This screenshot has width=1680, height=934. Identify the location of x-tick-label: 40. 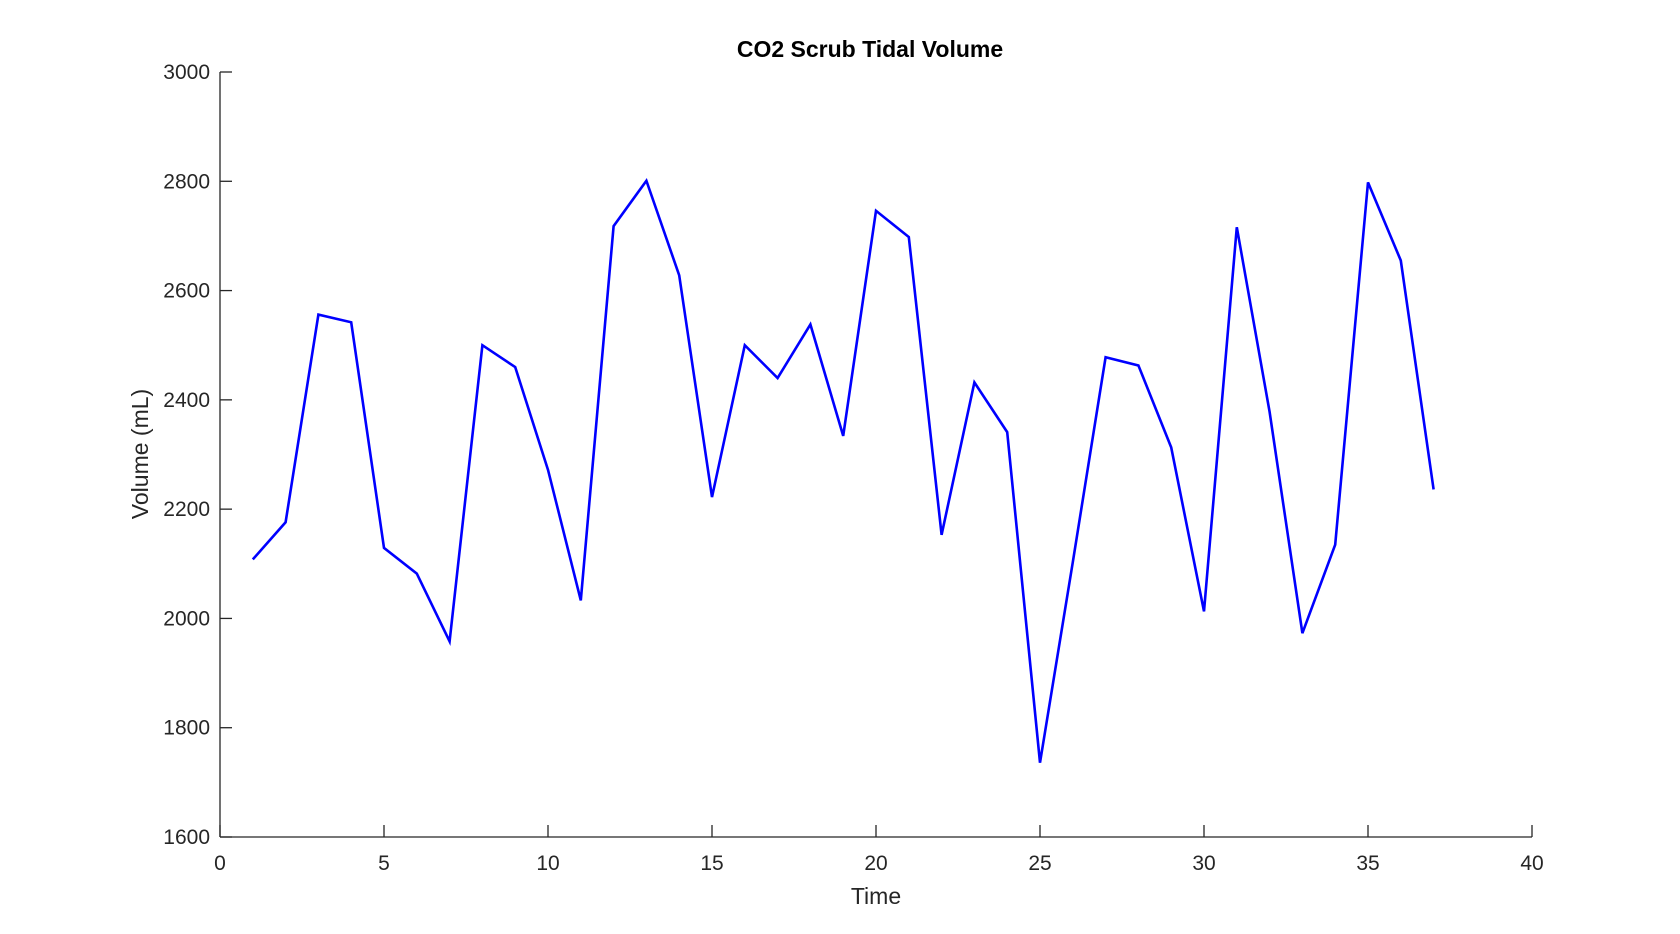
(1531, 863).